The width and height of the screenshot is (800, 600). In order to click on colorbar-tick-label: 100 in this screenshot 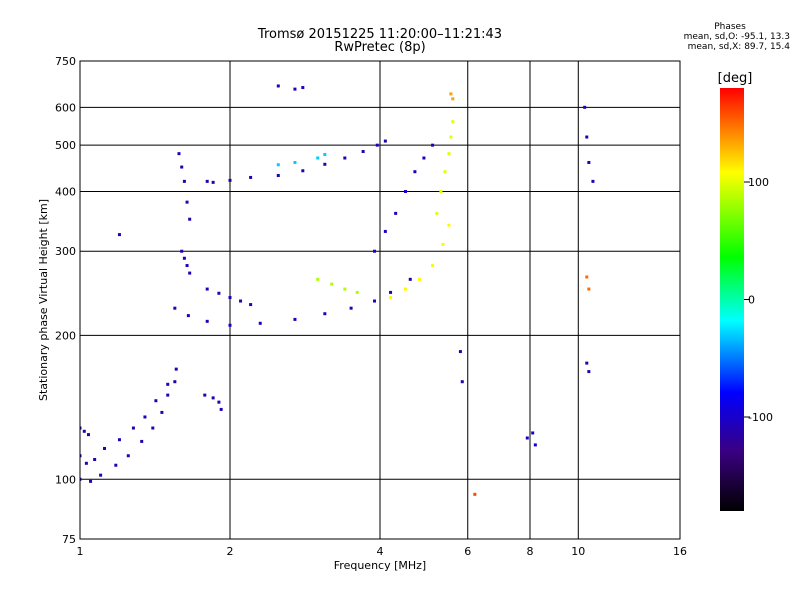, I will do `click(758, 182)`.